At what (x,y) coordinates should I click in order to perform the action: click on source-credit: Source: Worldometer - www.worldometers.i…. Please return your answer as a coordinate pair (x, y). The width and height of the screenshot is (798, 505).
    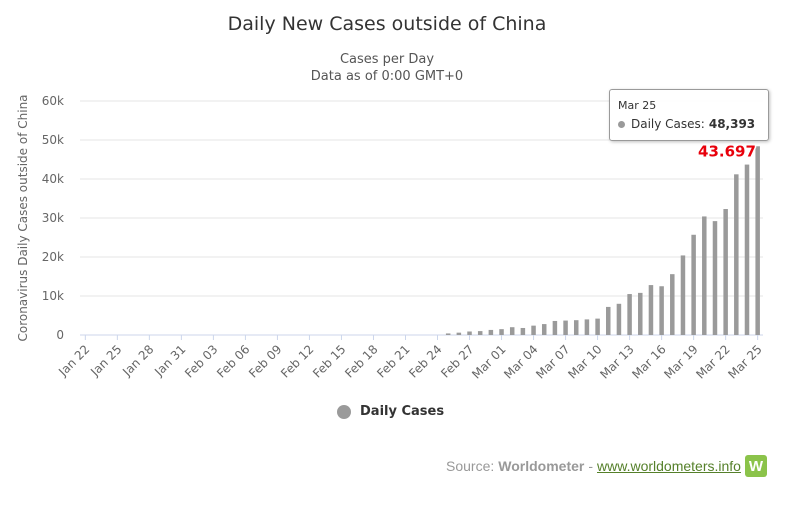
    Looking at the image, I should click on (606, 466).